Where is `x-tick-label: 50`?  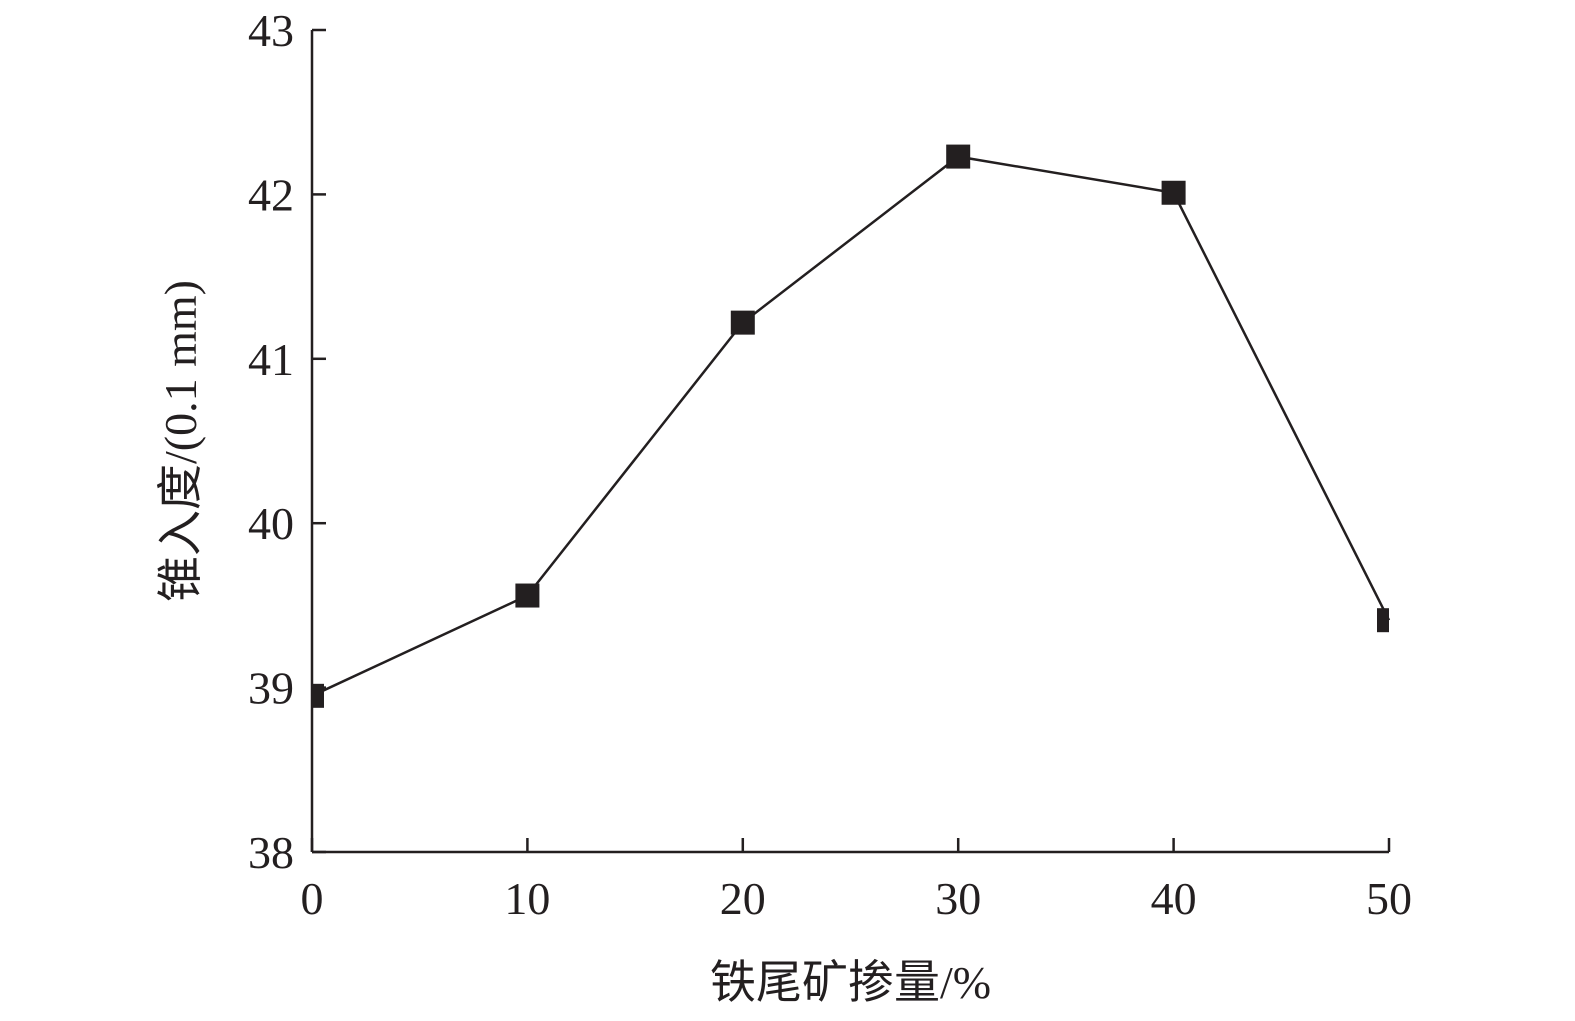
x-tick-label: 50 is located at coordinates (1389, 898).